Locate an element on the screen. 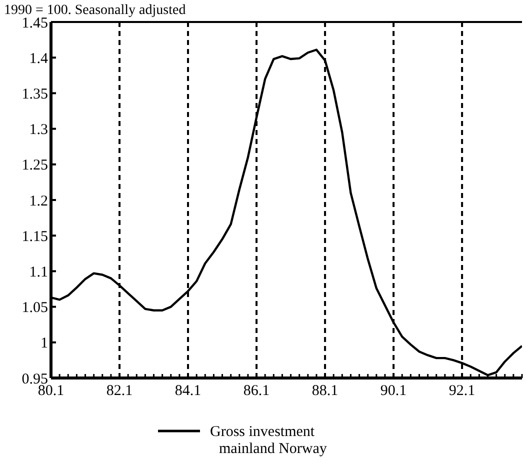 Image resolution: width=526 pixels, height=463 pixels. y-tick-label: 1.2 is located at coordinates (38, 201).